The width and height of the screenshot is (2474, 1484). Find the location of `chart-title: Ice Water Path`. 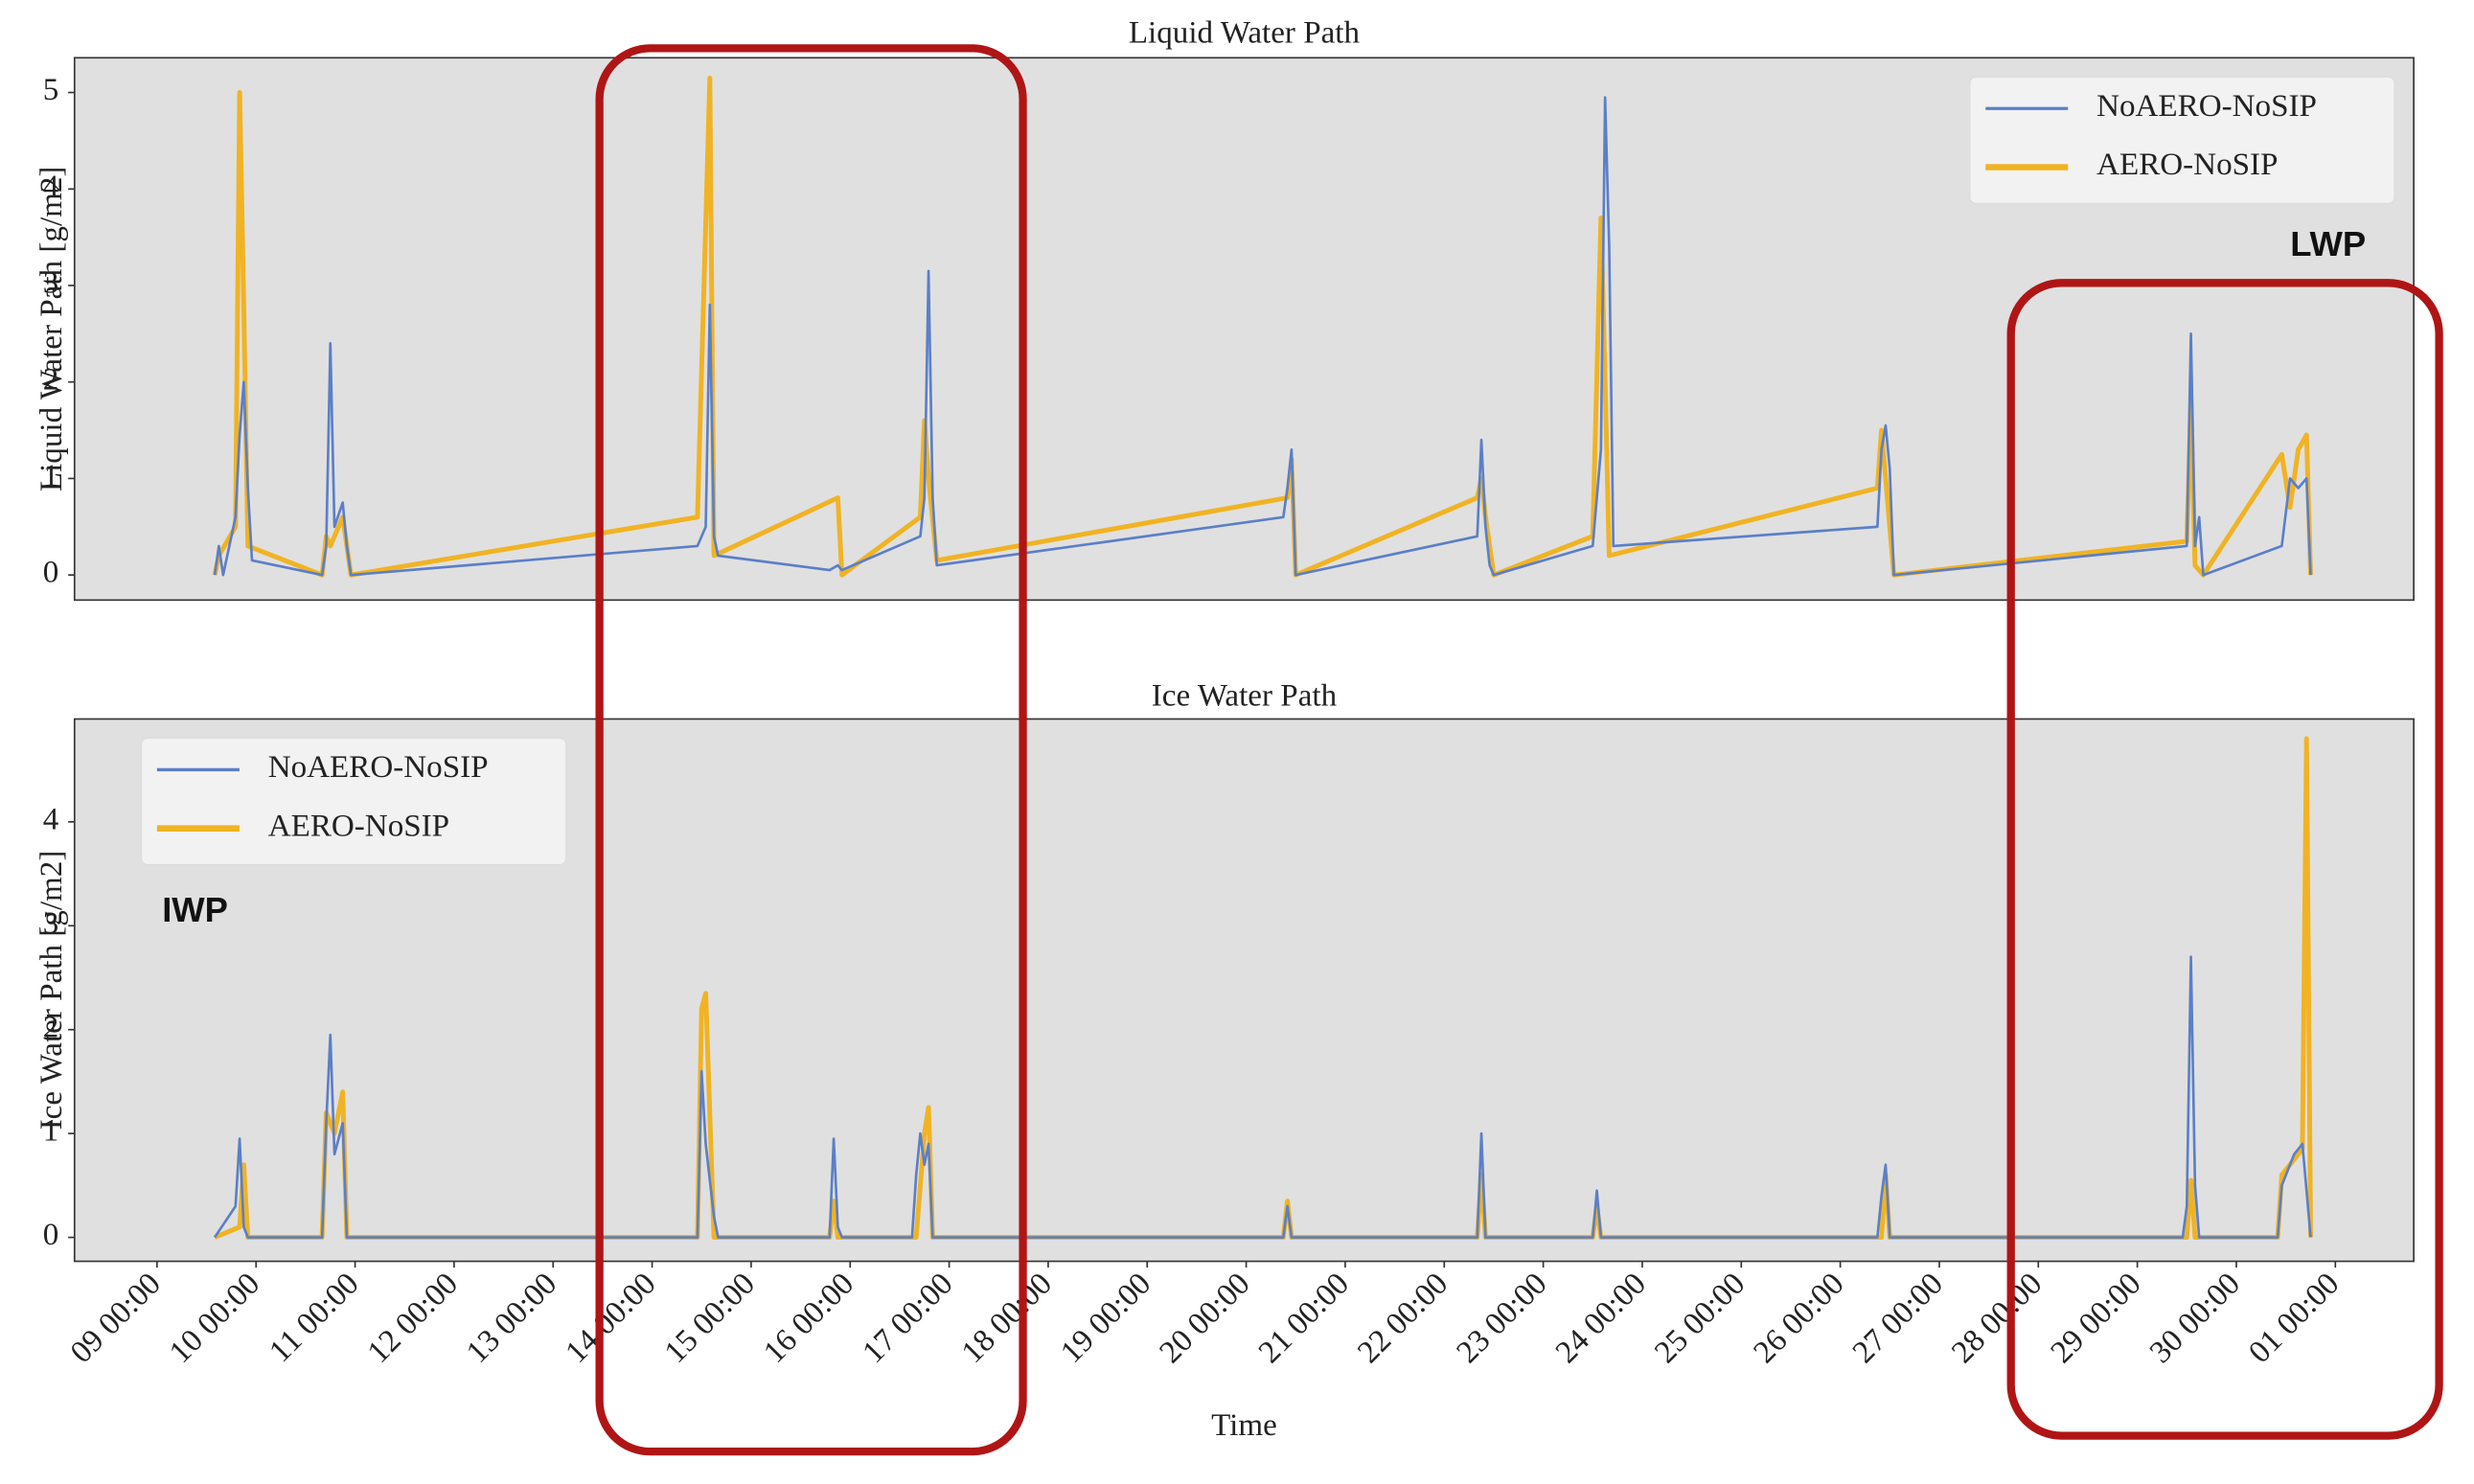

chart-title: Ice Water Path is located at coordinates (1245, 696).